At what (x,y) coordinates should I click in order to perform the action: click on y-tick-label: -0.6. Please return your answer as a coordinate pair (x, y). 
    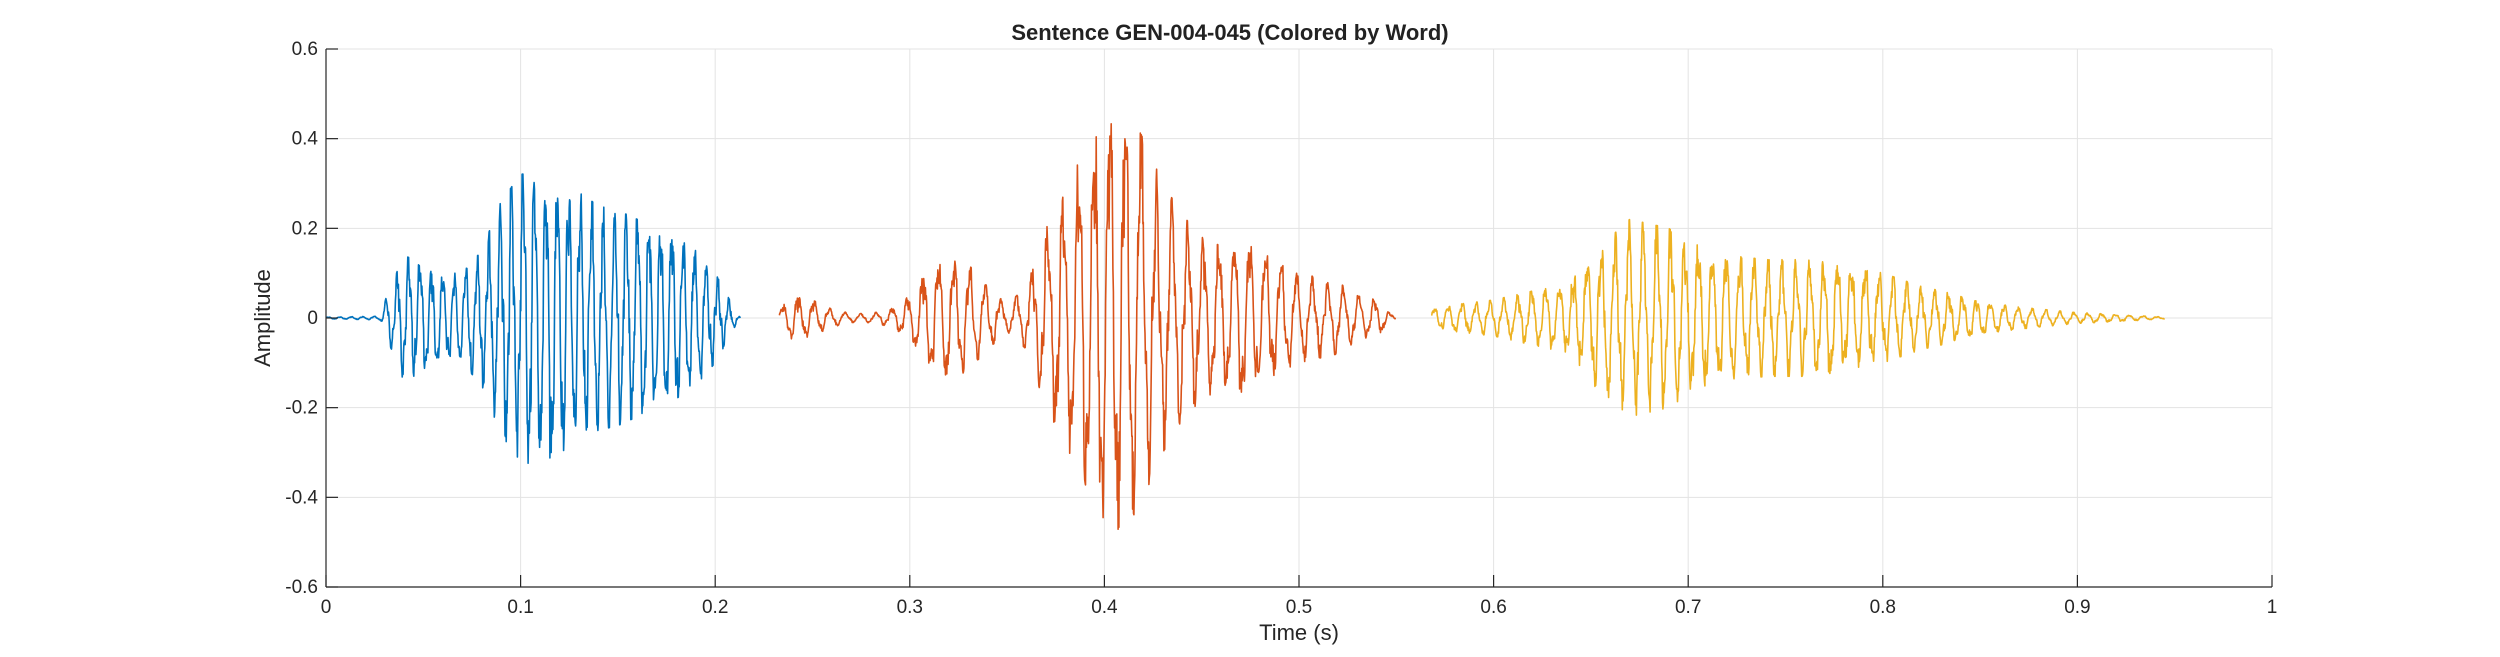
    Looking at the image, I should click on (301, 587).